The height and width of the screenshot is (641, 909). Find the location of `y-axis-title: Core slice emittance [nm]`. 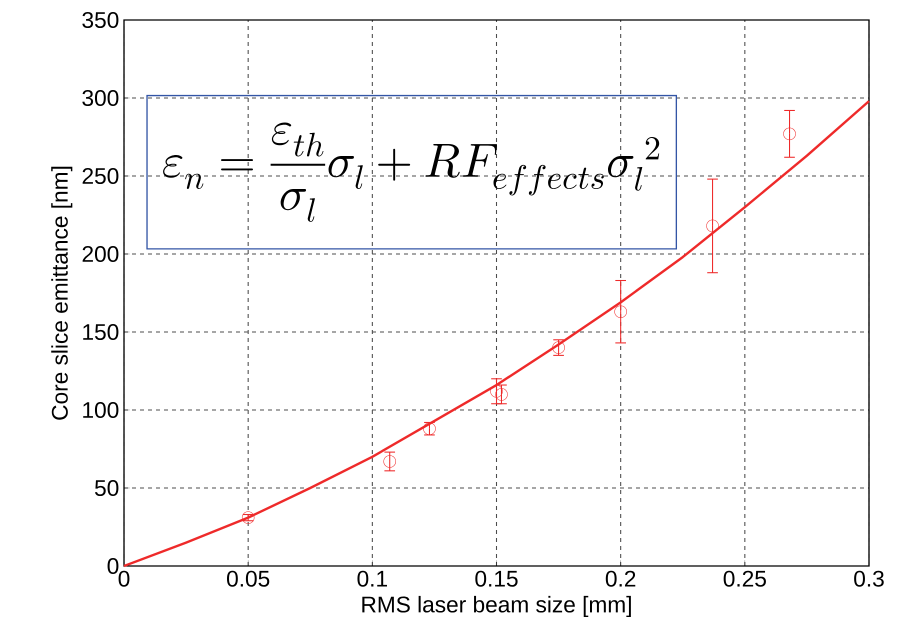

y-axis-title: Core slice emittance [nm] is located at coordinates (61, 293).